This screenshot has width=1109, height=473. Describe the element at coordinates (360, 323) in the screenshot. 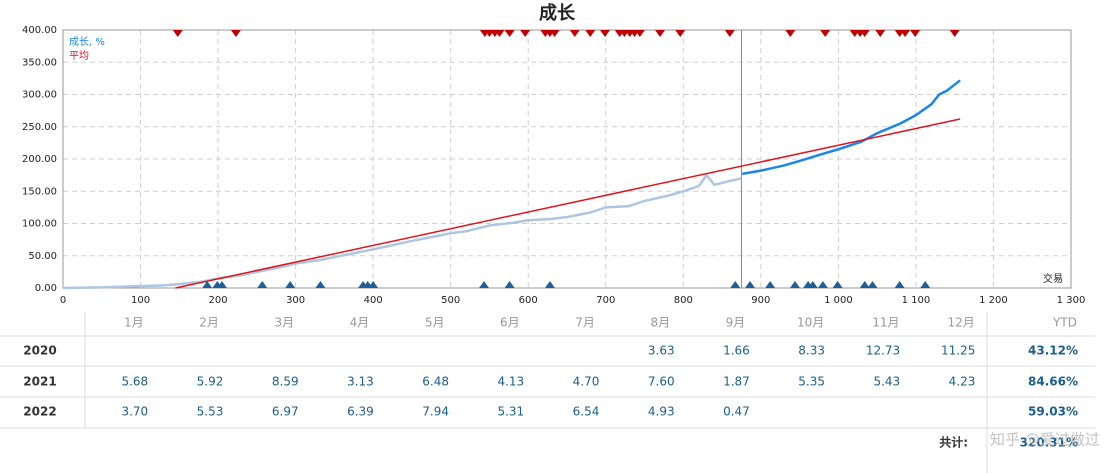

I see `column-header: 4月` at that location.